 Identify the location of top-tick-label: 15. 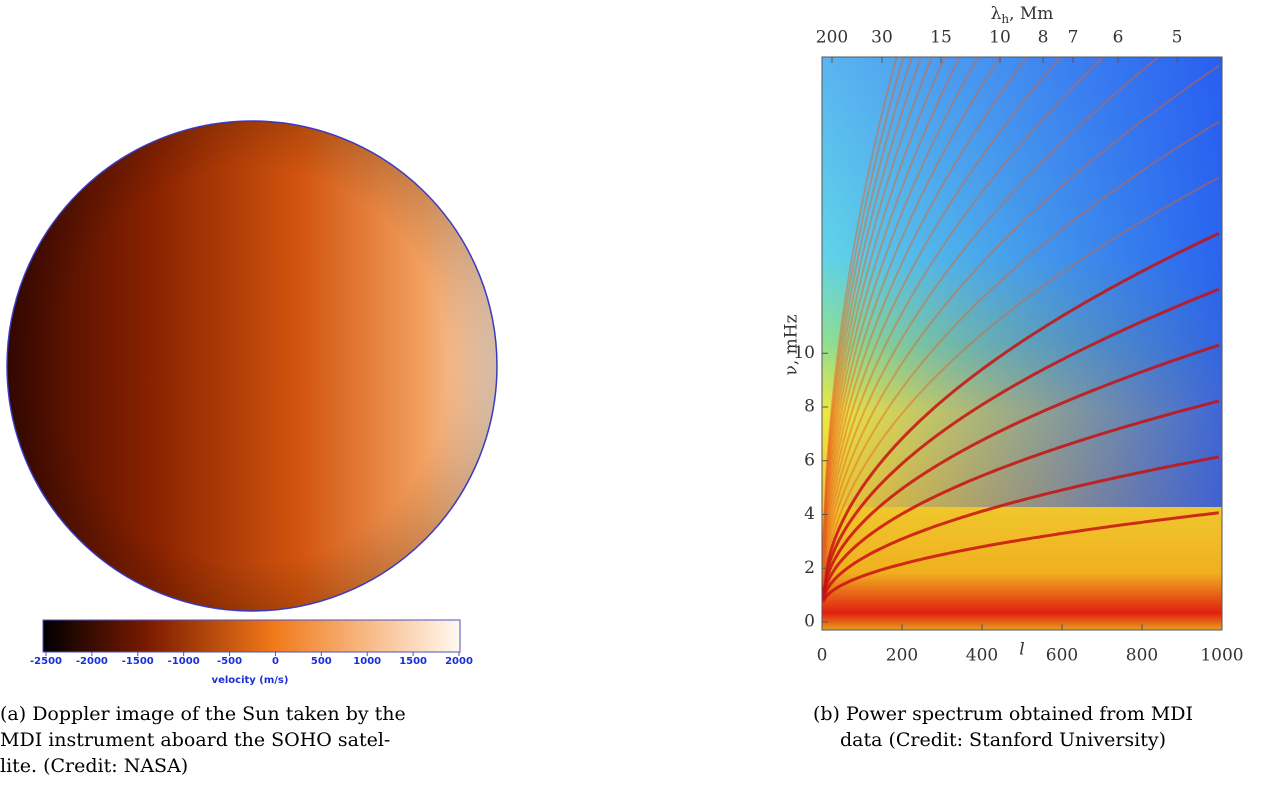
(941, 38).